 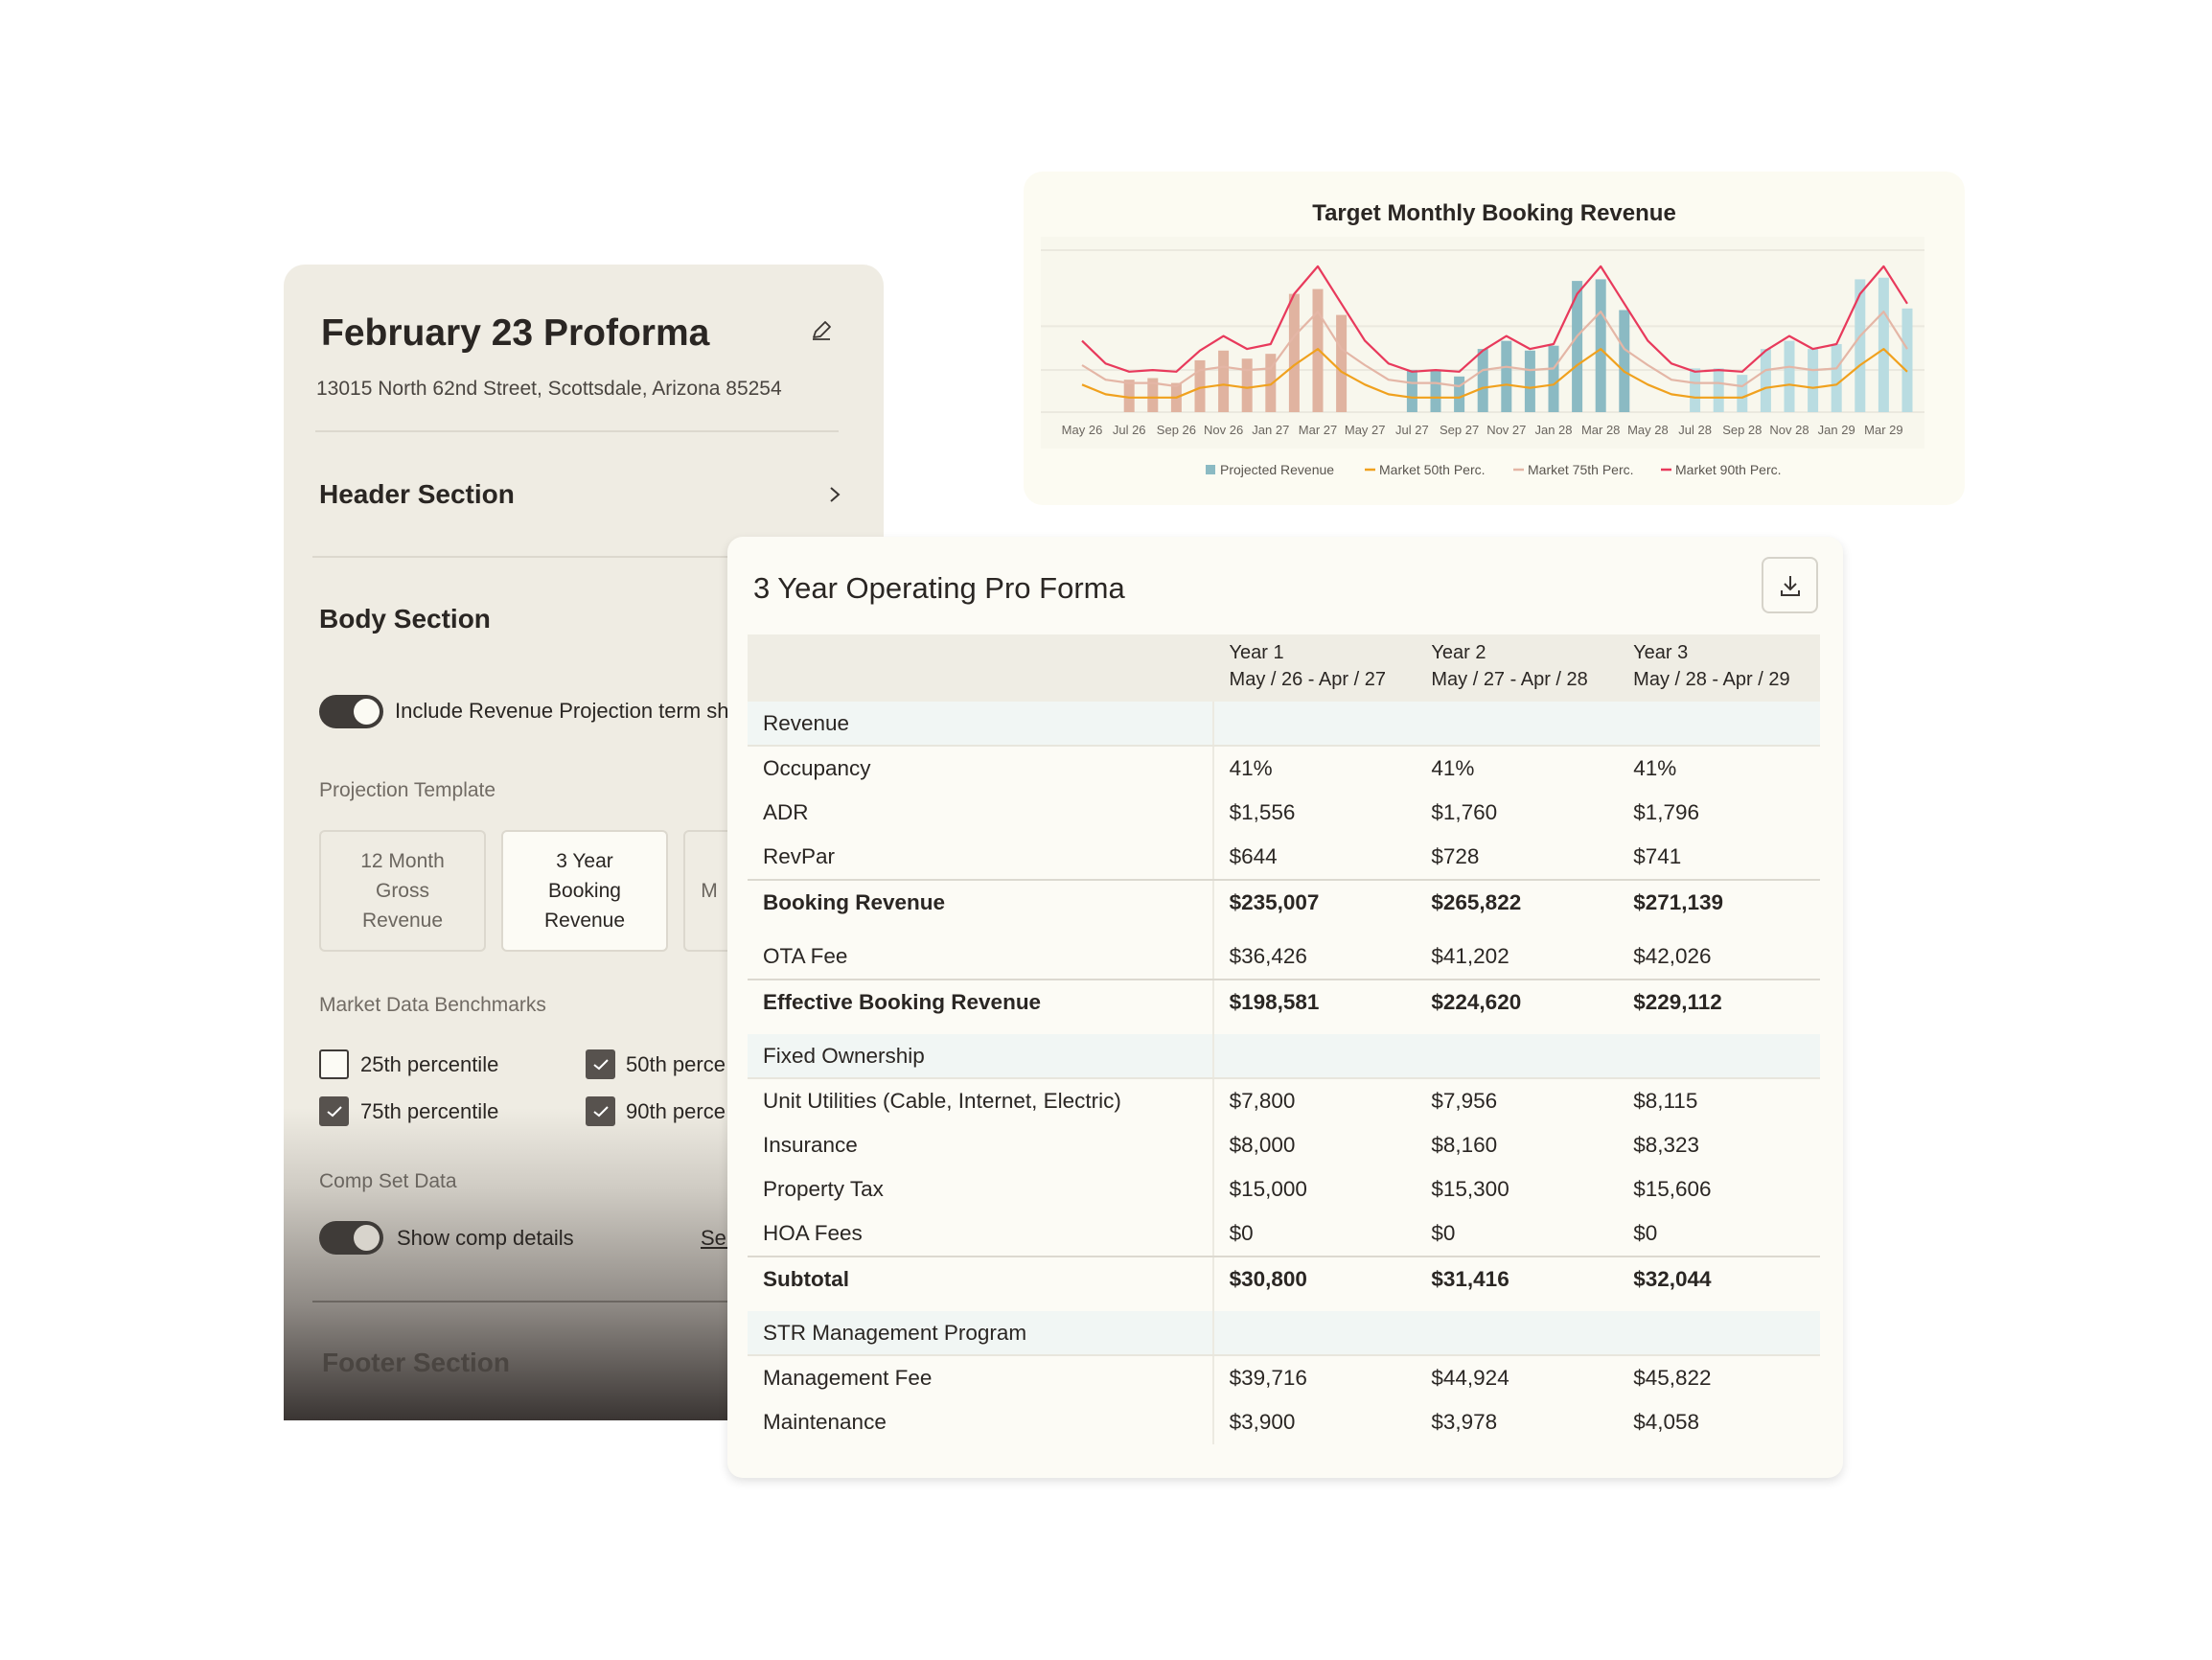 I want to click on header-year-2: Year 2 May / 27 - Apr / 28, so click(x=1510, y=666).